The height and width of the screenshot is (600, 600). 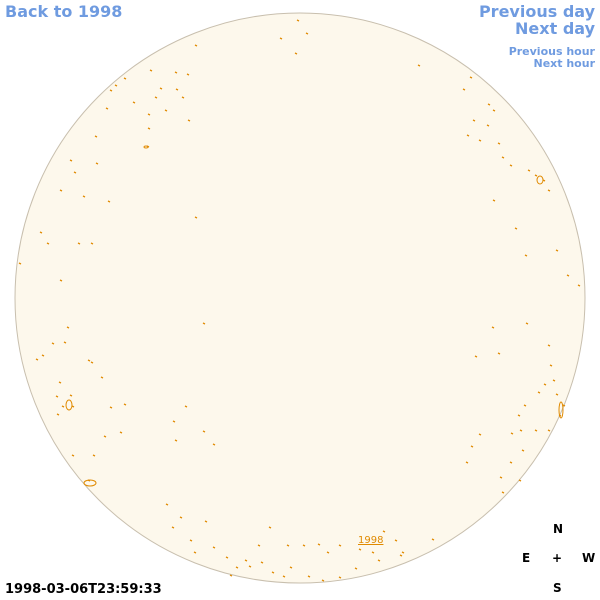 What do you see at coordinates (64, 11) in the screenshot?
I see `back-link: Back to 1998` at bounding box center [64, 11].